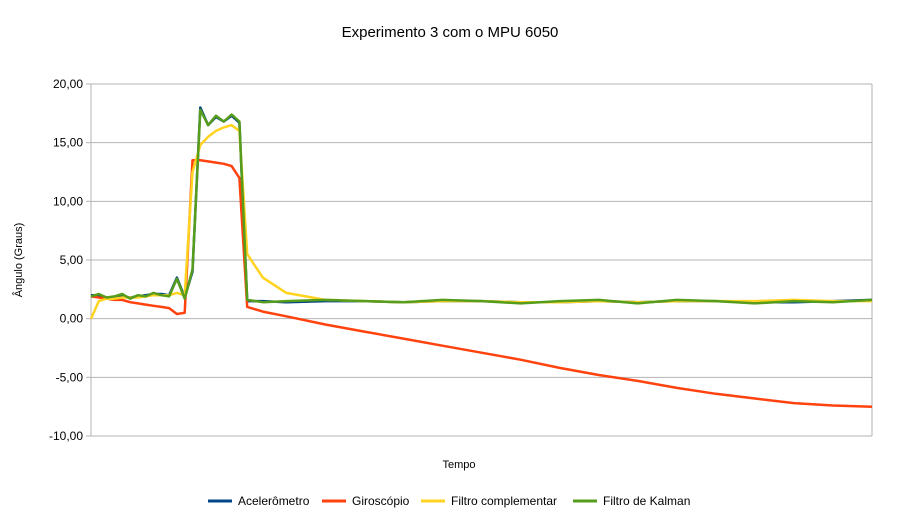  What do you see at coordinates (381, 501) in the screenshot?
I see `legend-label: Giroscópio` at bounding box center [381, 501].